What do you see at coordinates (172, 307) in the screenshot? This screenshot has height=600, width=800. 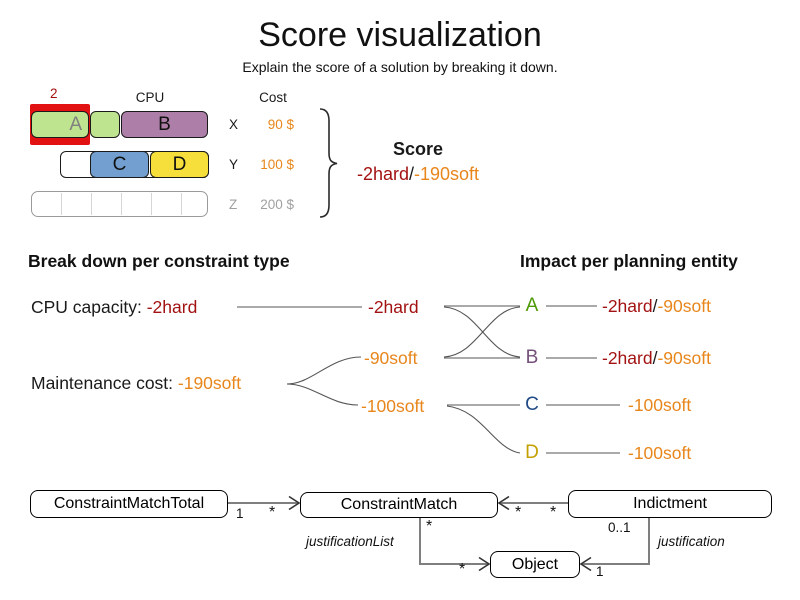 I see `constraint-cpu-value: -2hard` at bounding box center [172, 307].